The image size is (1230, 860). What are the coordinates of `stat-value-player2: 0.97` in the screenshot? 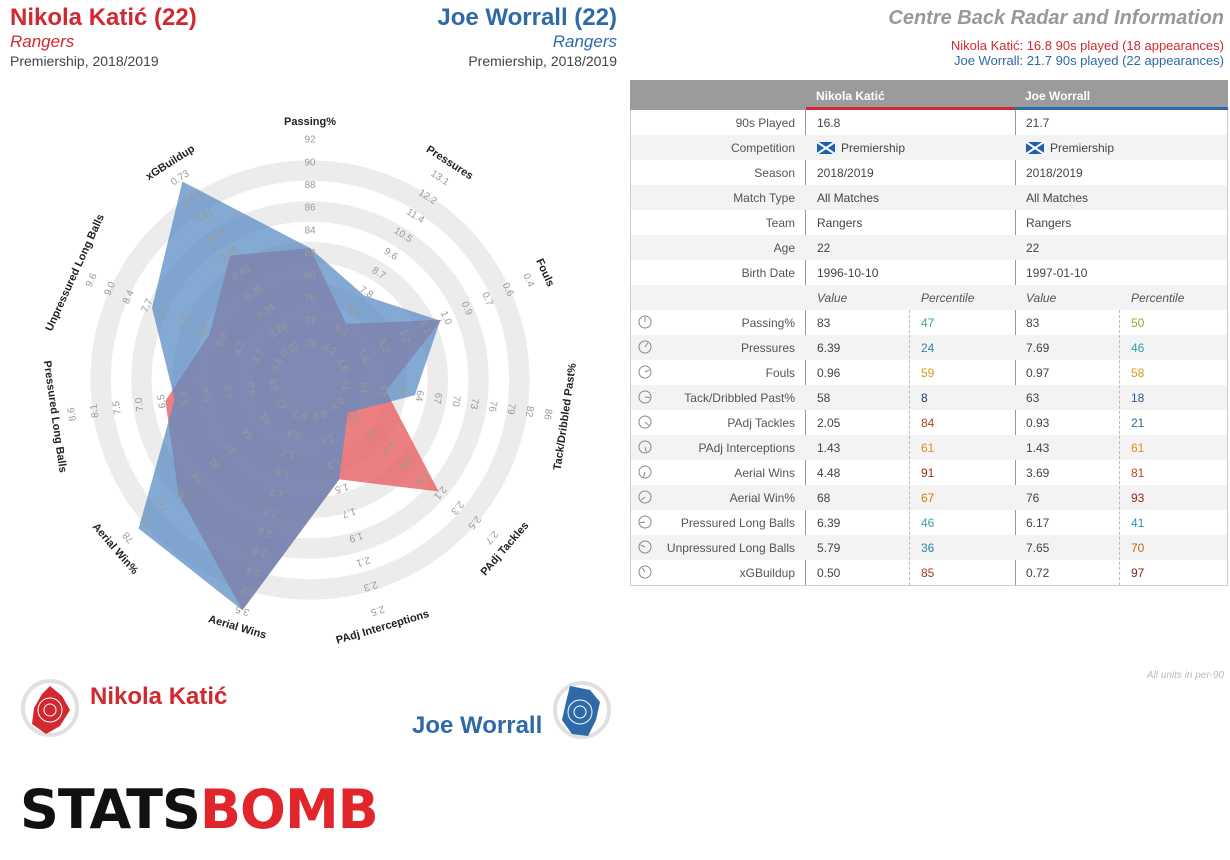 It's located at (1038, 373).